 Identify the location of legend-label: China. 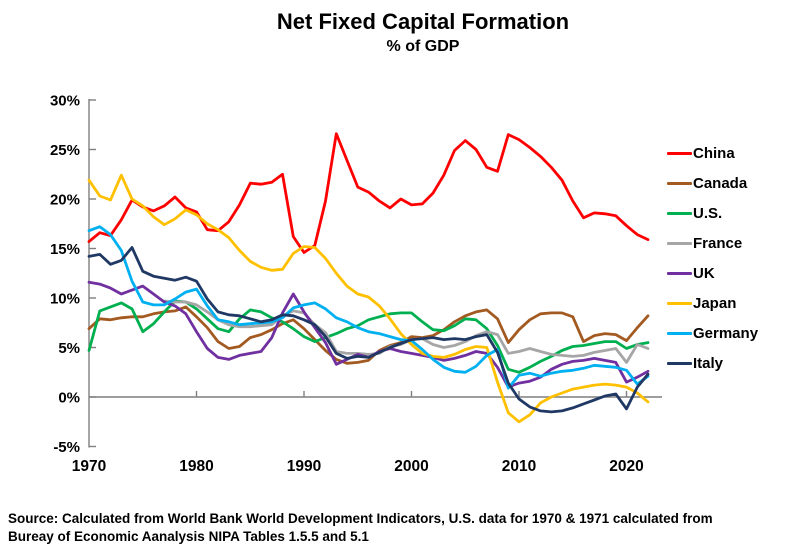
(714, 153).